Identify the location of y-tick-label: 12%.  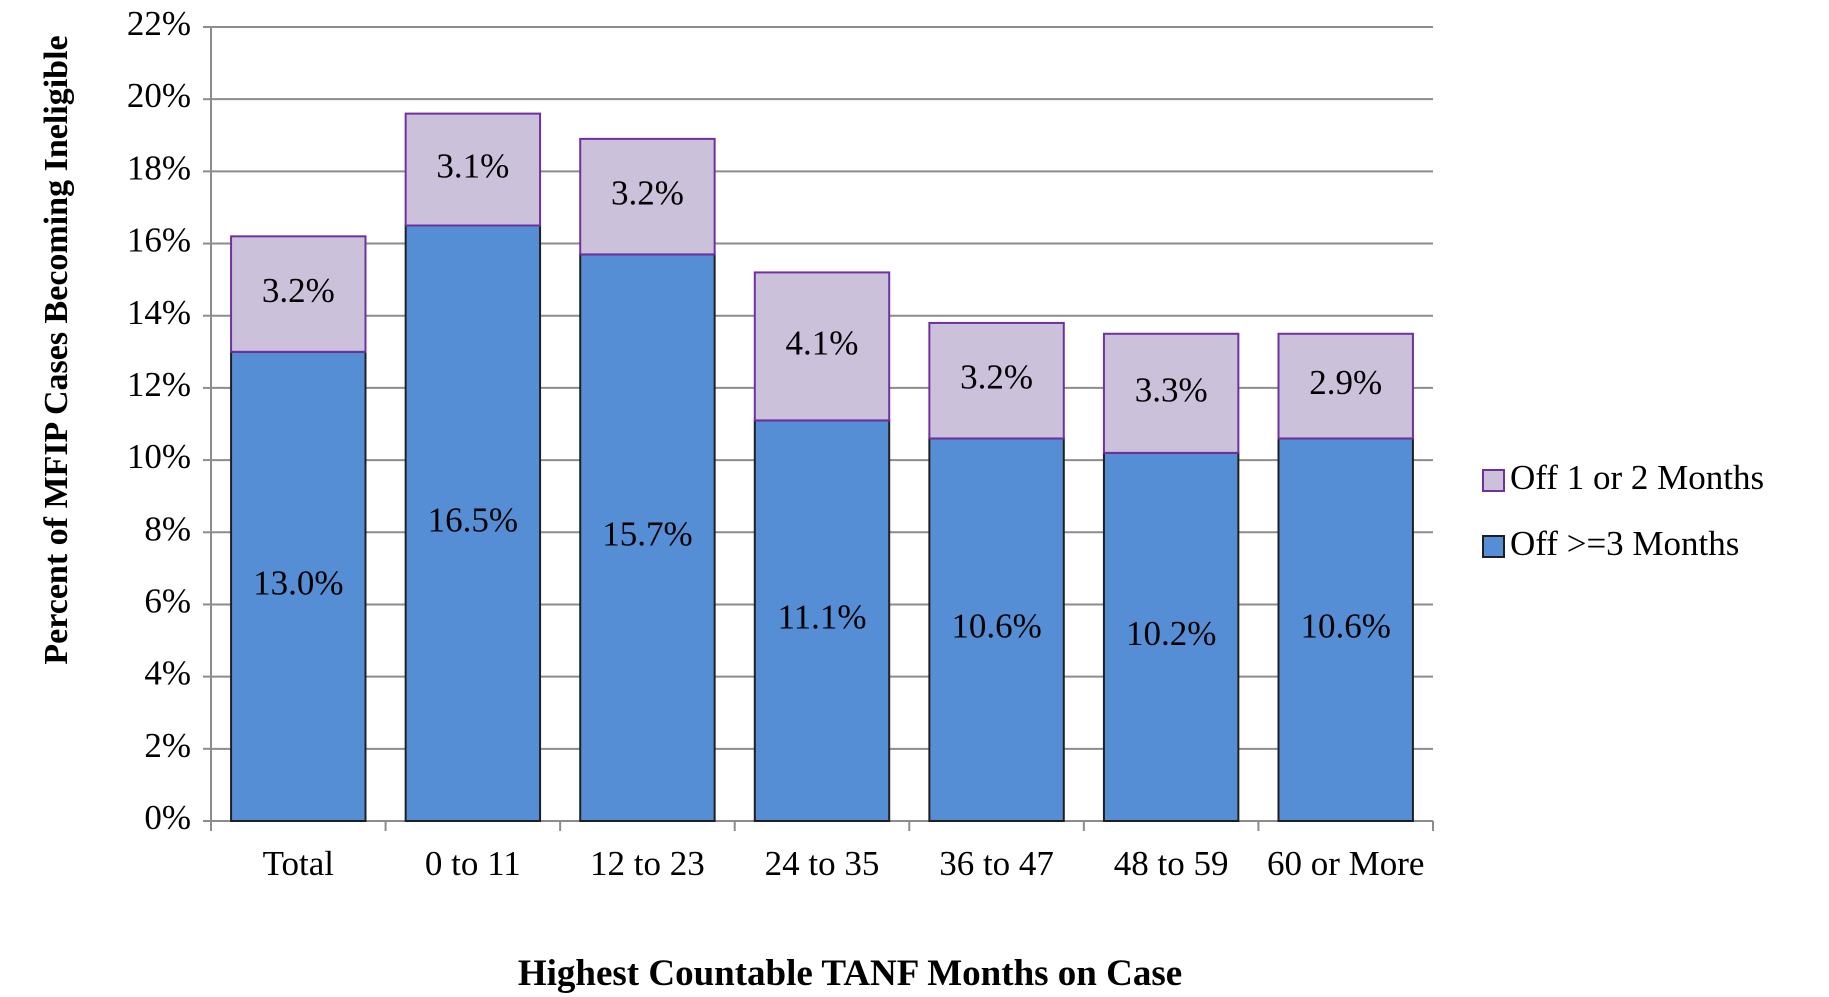
(159, 384).